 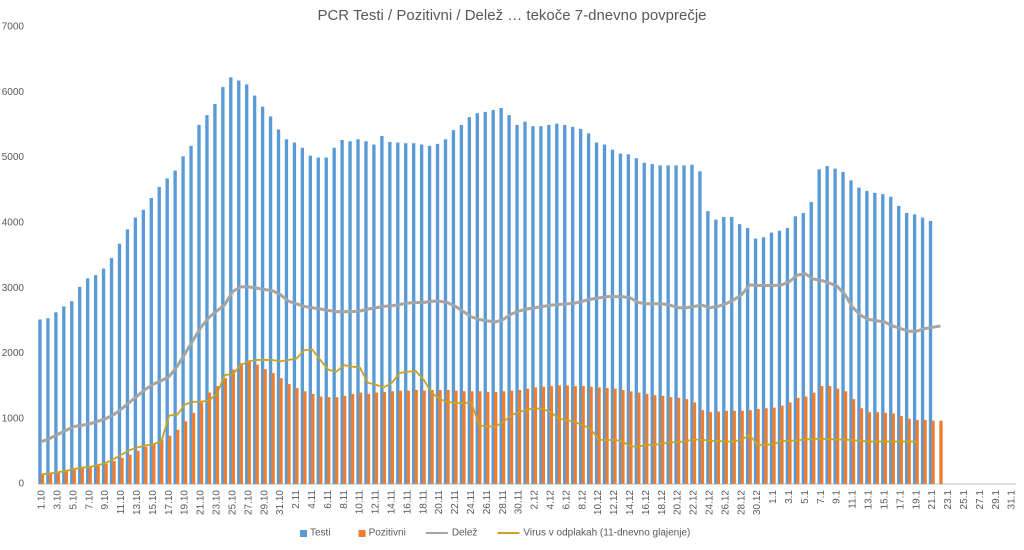 I want to click on x-tick-label: 27.10, so click(x=248, y=502).